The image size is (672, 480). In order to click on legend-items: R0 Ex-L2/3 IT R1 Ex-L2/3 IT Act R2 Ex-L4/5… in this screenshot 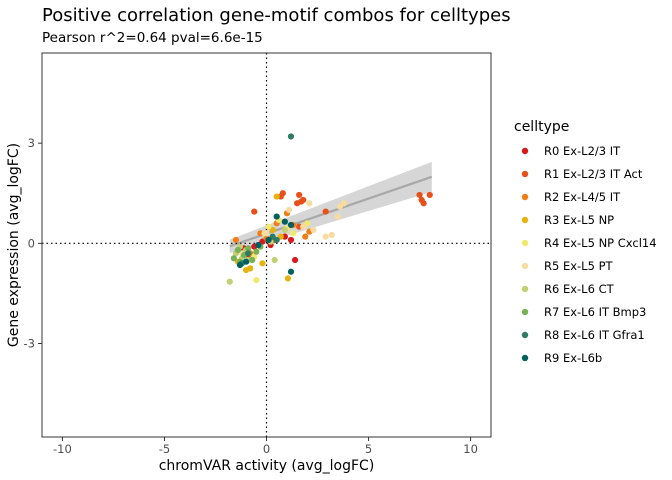, I will do `click(589, 254)`.